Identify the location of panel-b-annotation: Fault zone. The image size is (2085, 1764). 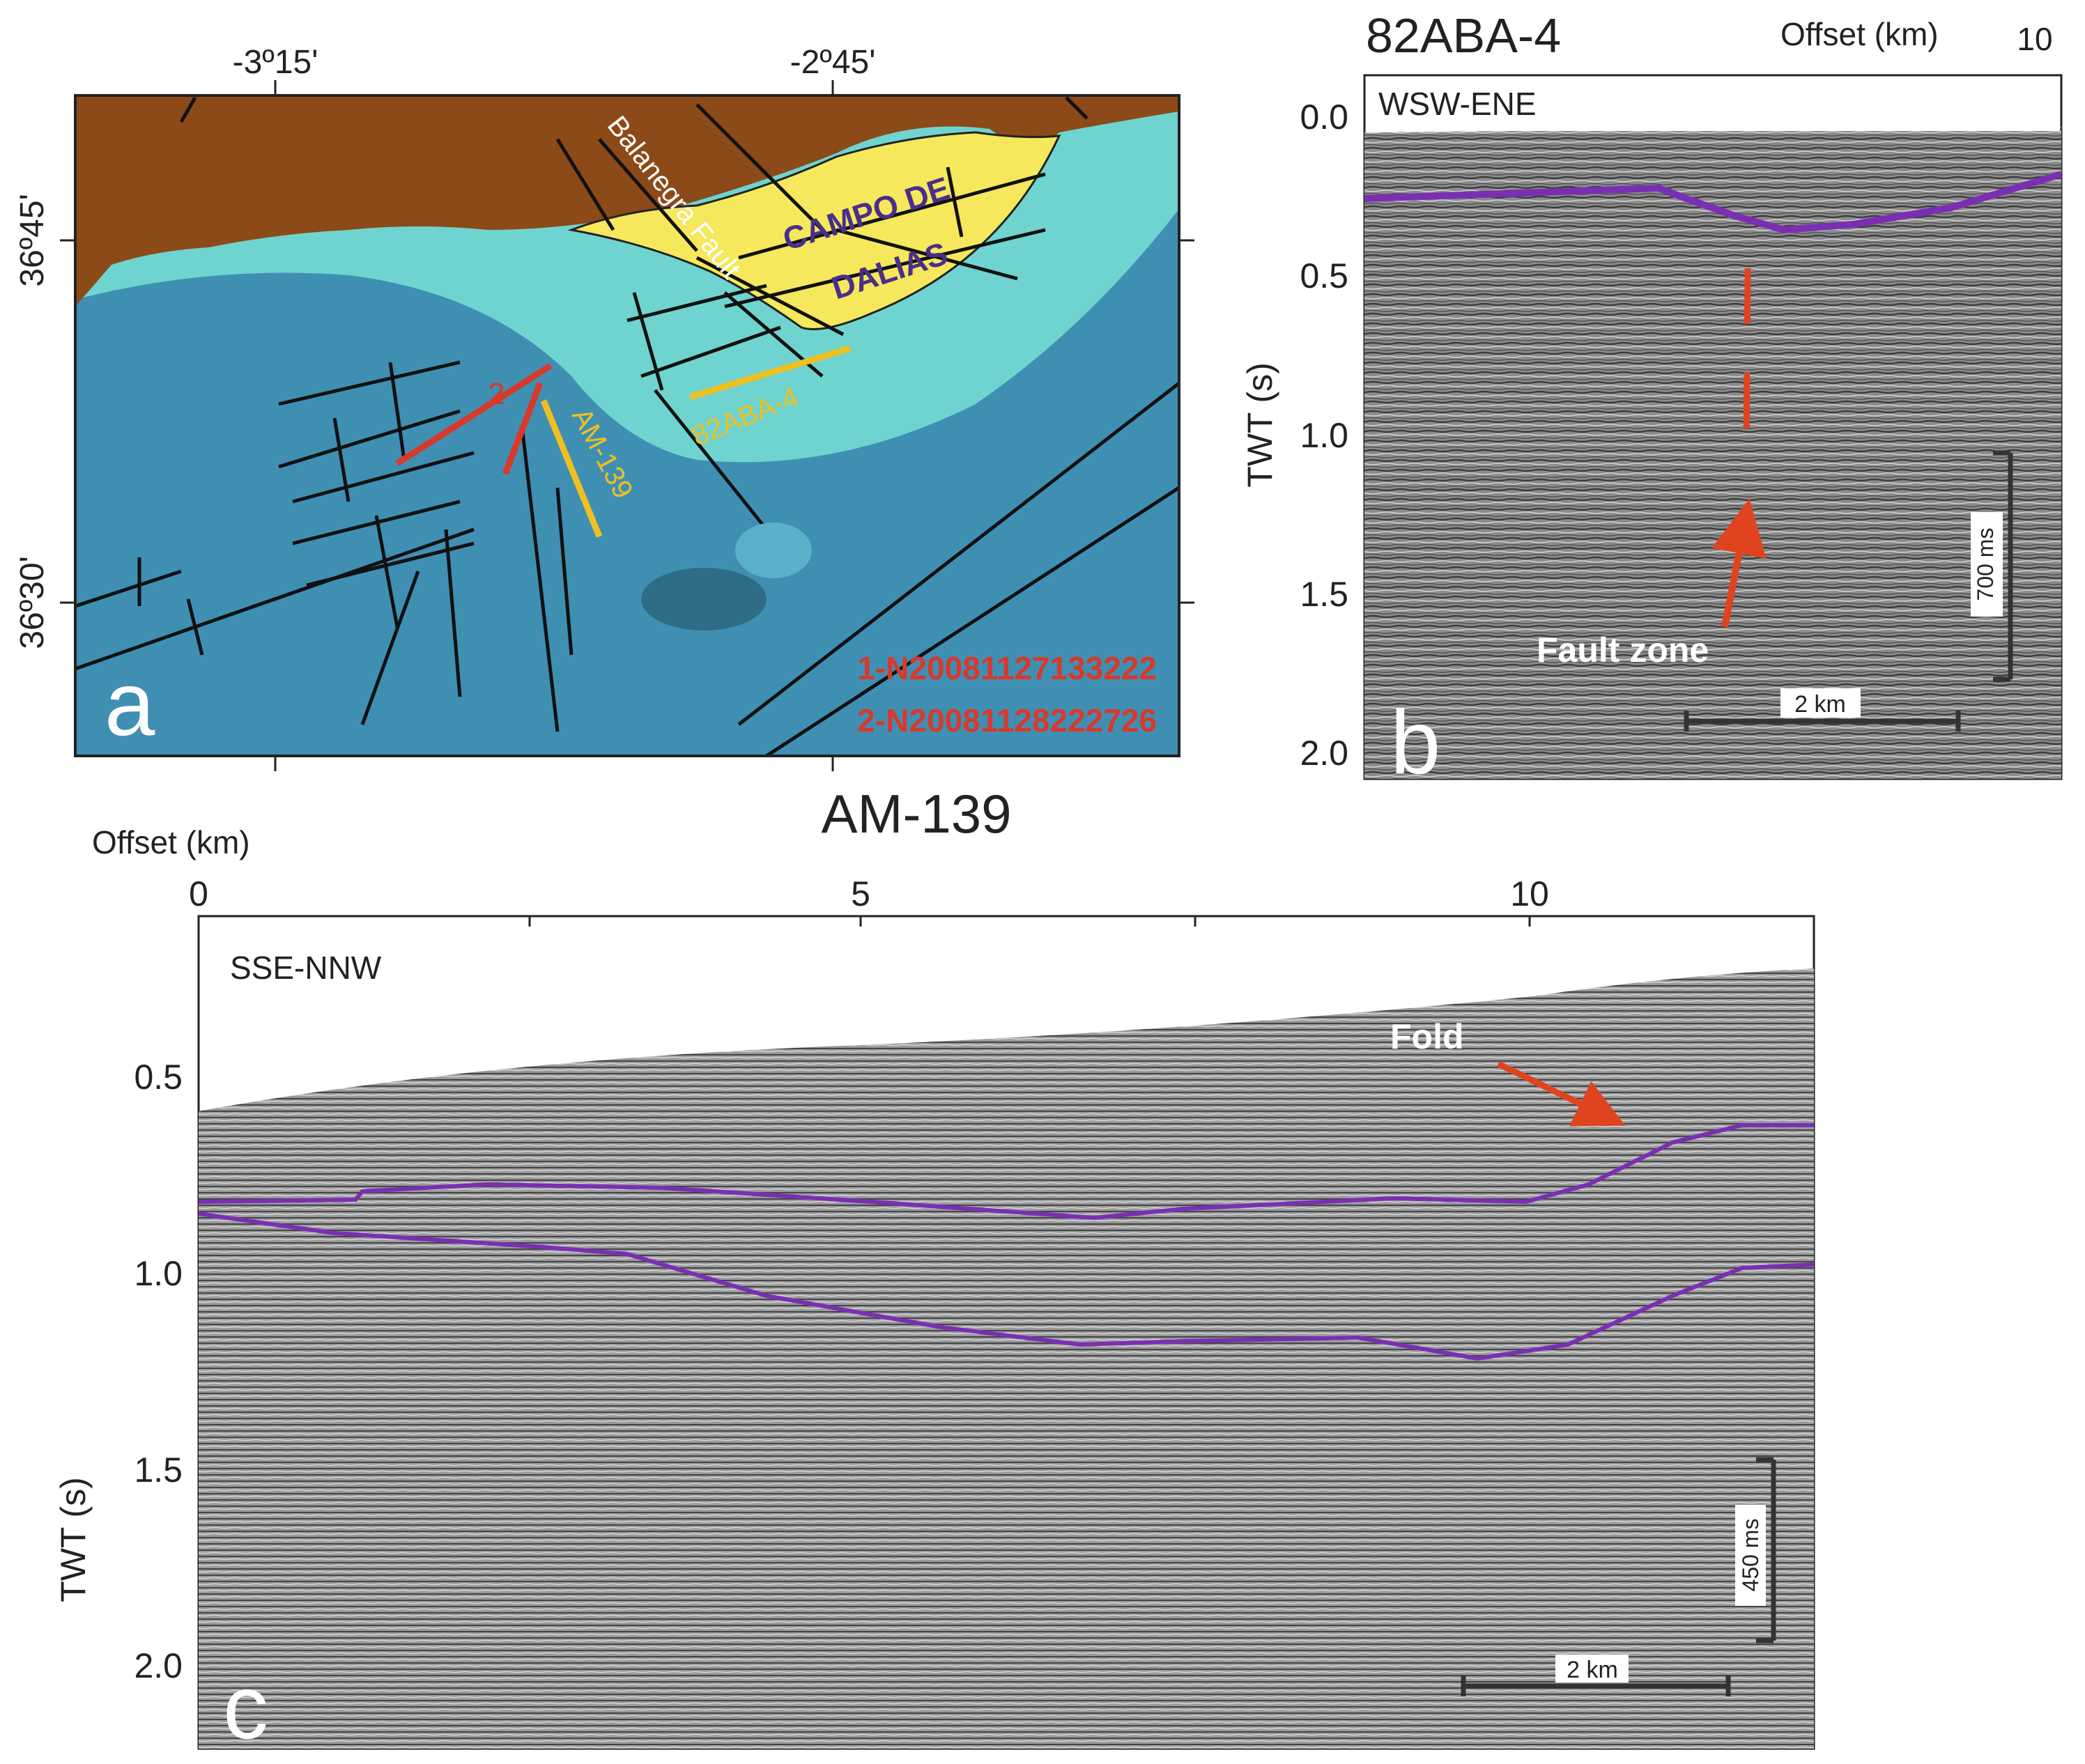
(1623, 650).